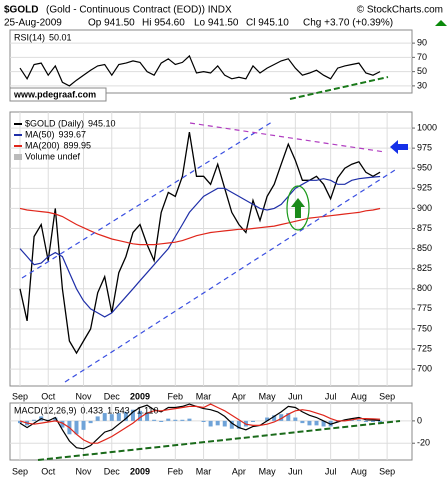 This screenshot has height=483, width=447. I want to click on y-tick-label: 30, so click(422, 85).